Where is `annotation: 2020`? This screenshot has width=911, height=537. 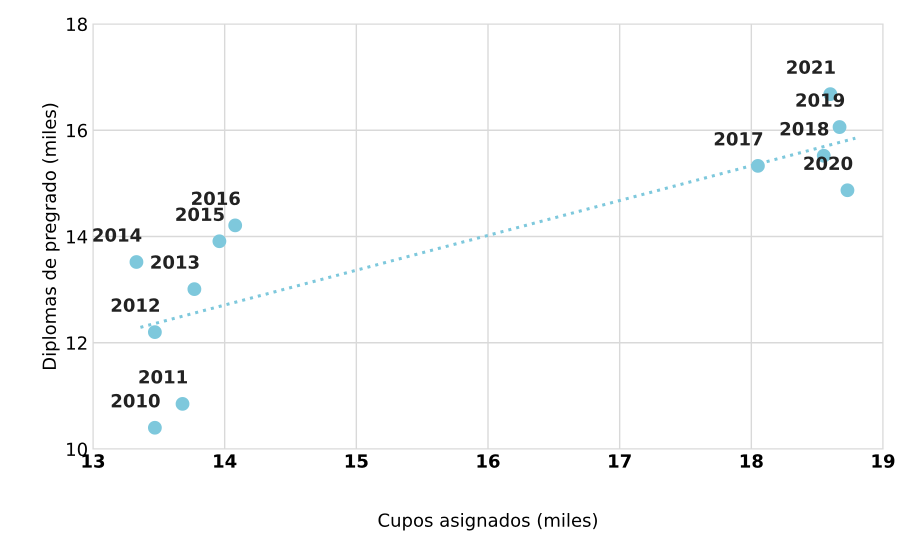
annotation: 2020 is located at coordinates (828, 163).